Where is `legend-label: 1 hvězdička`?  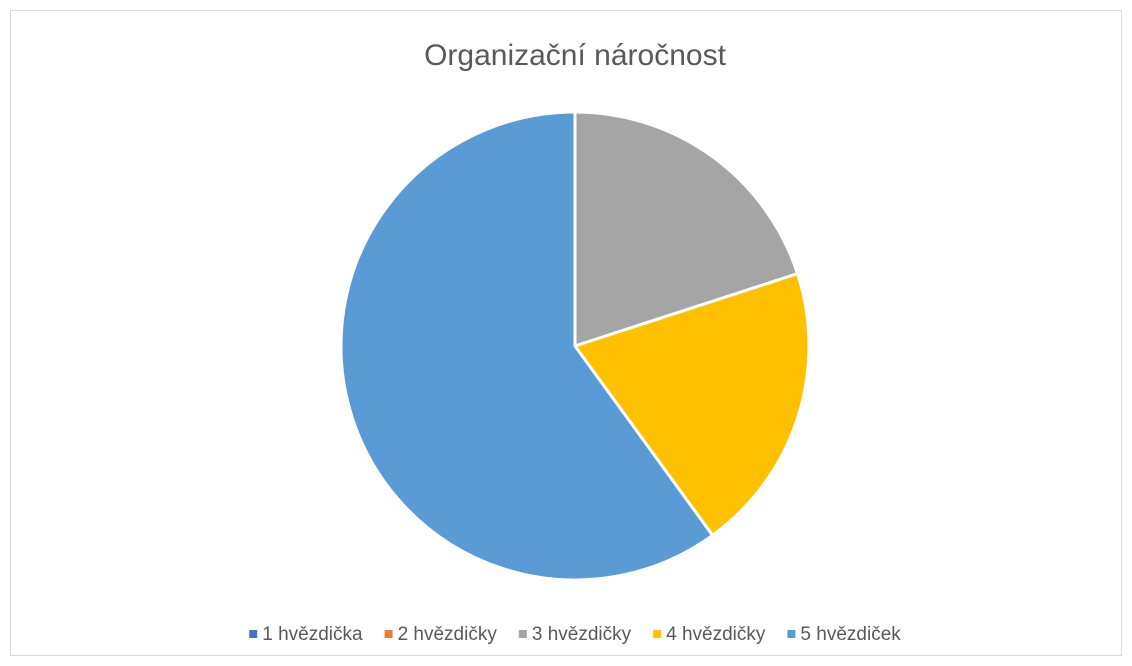
legend-label: 1 hvězdička is located at coordinates (312, 634).